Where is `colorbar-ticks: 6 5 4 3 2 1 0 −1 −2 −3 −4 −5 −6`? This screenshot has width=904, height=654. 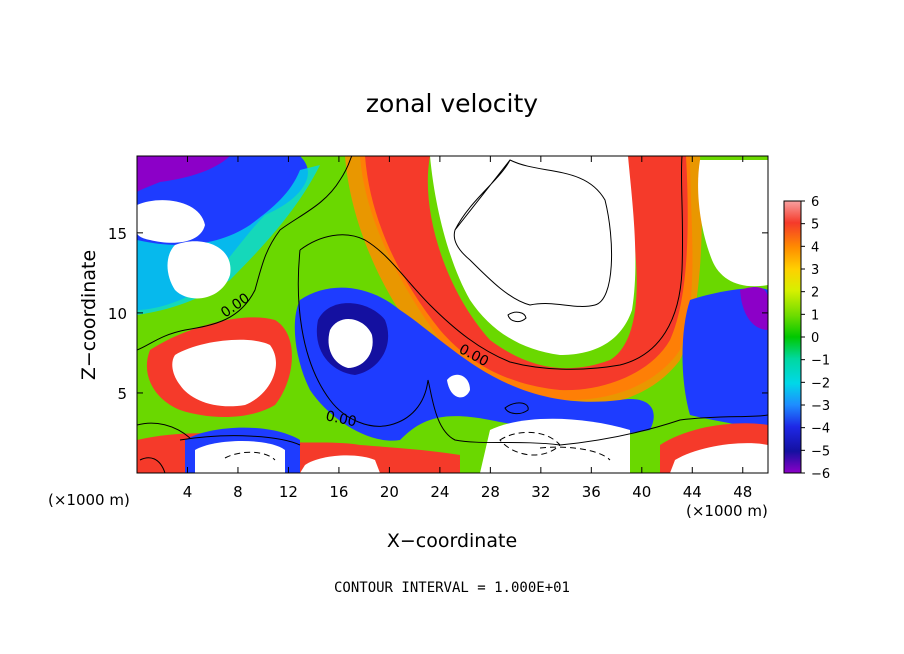
colorbar-ticks: 6 5 4 3 2 1 0 −1 −2 −3 −4 −5 −6 is located at coordinates (815, 338).